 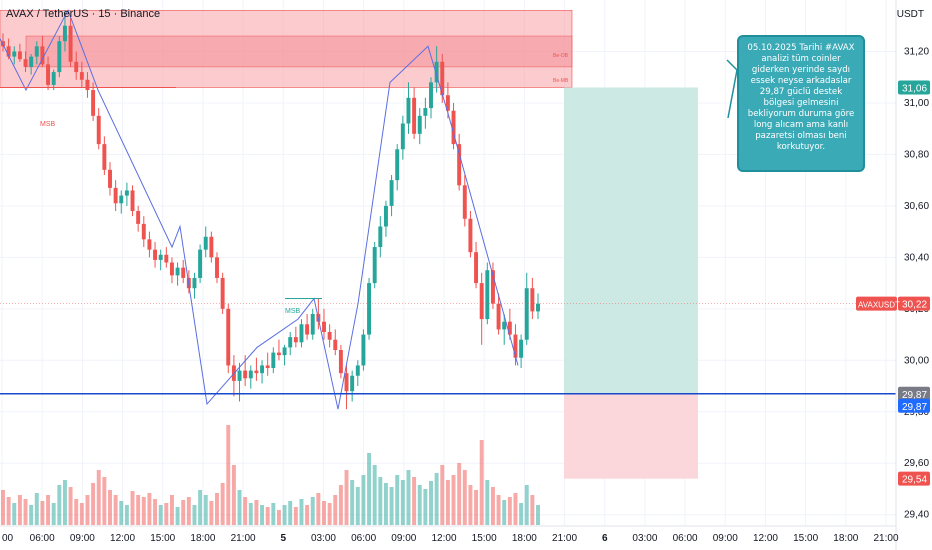 I want to click on price-tick-8: 29,60, so click(x=916, y=463).